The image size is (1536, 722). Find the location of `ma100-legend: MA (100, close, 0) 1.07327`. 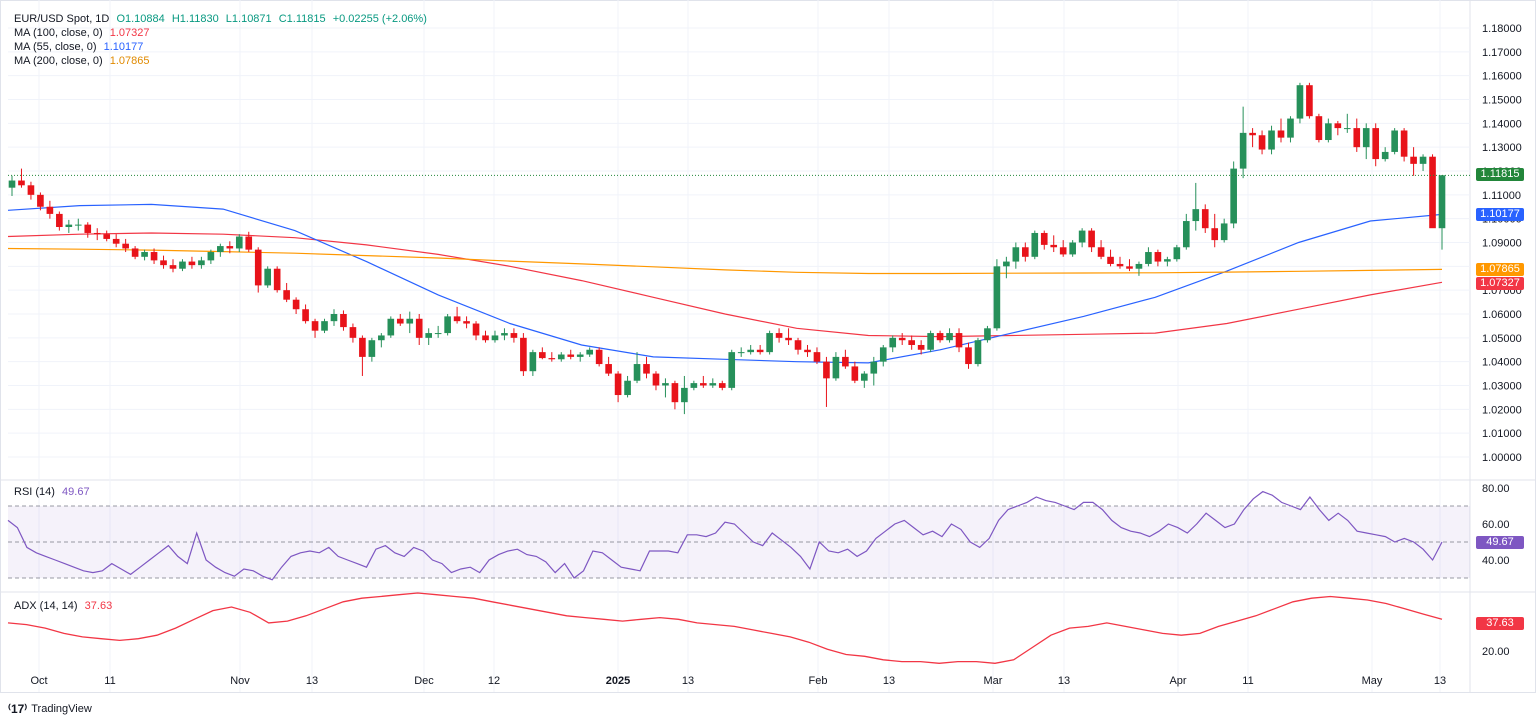

ma100-legend: MA (100, close, 0) 1.07327 is located at coordinates (83, 34).